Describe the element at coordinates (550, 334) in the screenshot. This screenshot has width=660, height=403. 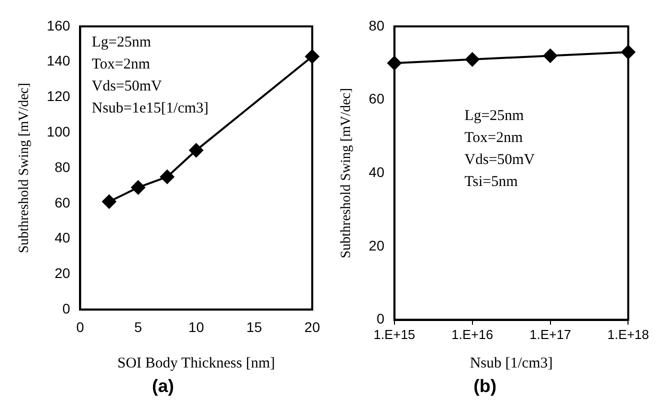
I see `x-tick-label: 1.E+17` at that location.